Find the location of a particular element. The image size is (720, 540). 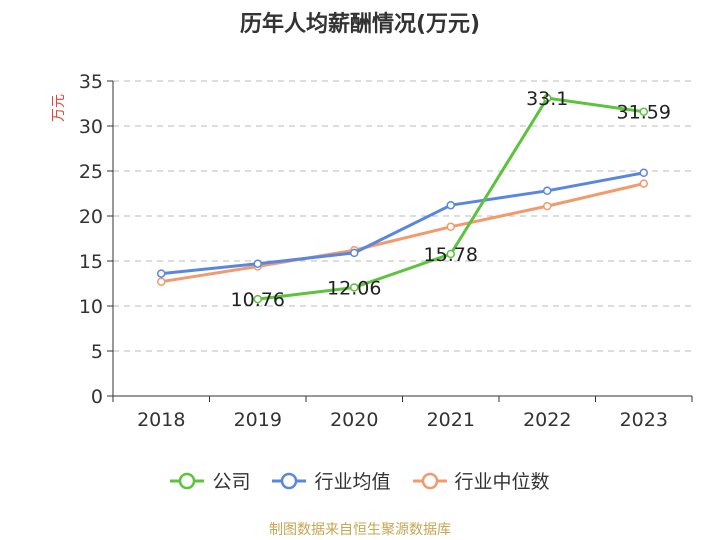

point-2-2022 is located at coordinates (547, 206).